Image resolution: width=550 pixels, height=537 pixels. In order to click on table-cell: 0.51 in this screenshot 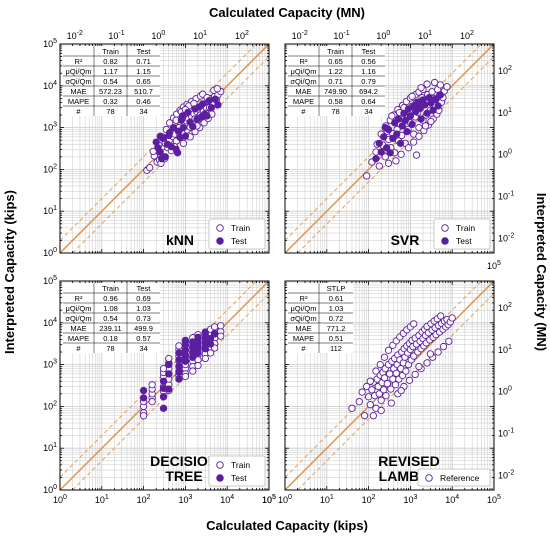, I will do `click(336, 338)`.